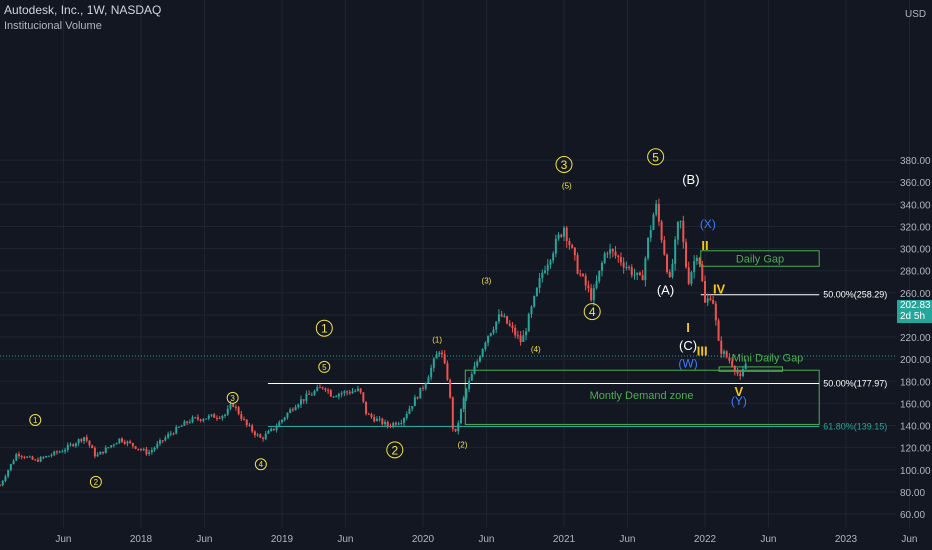  Describe the element at coordinates (141, 539) in the screenshot. I see `x-tick-label: 2018` at that location.